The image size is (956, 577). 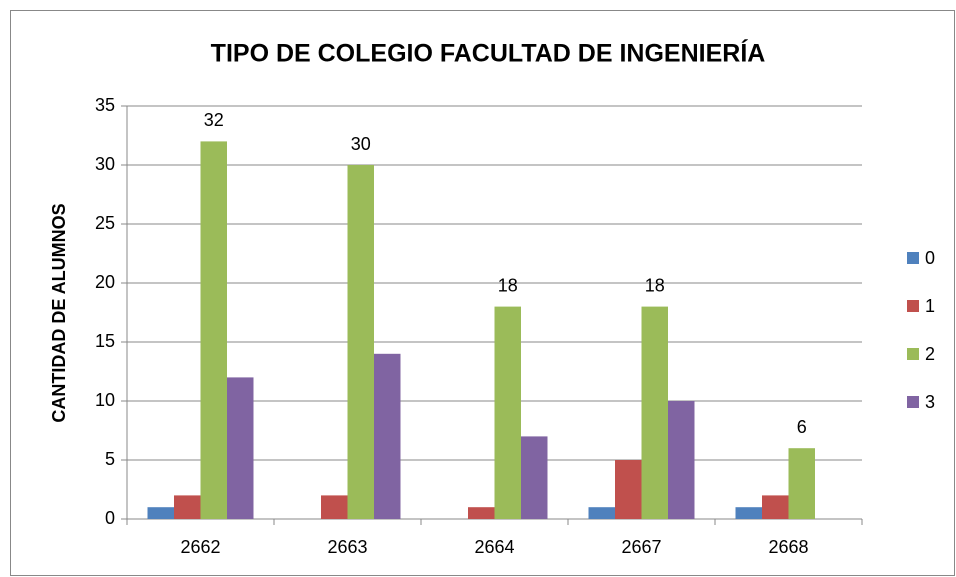 I want to click on y-tick-label: 15, so click(x=105, y=341).